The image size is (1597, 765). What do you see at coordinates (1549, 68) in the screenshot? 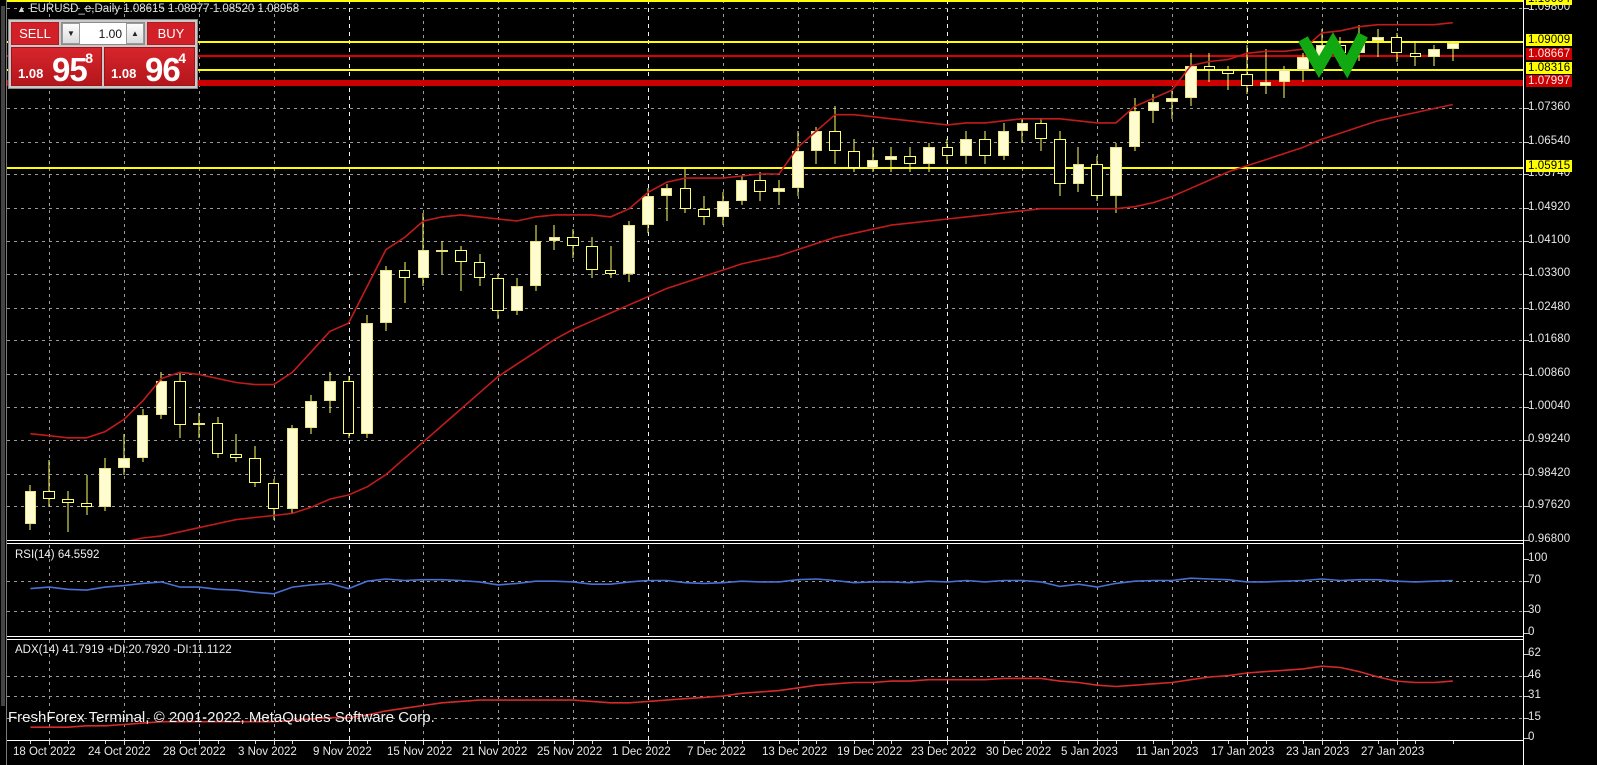
I see `price-level-label: 1.08316` at bounding box center [1549, 68].